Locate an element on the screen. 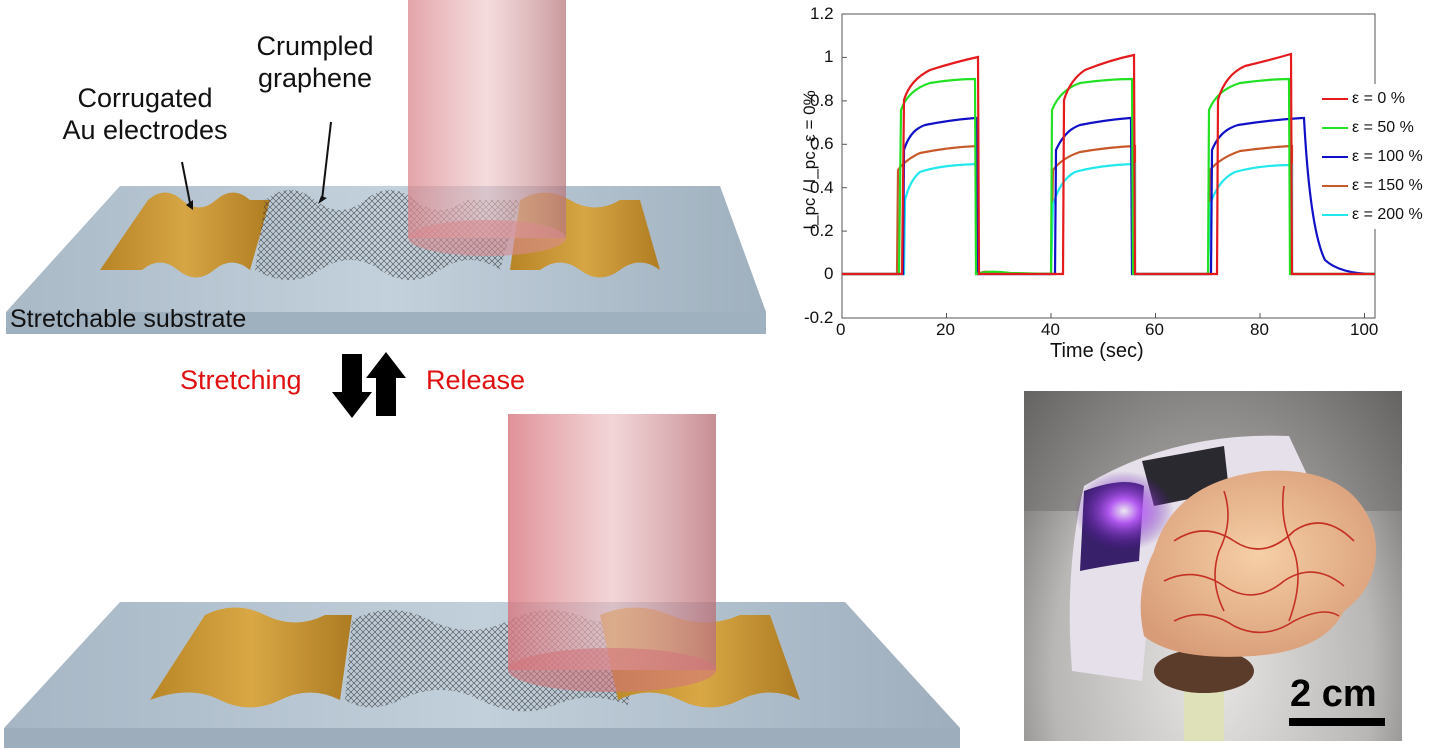 The image size is (1440, 755). x-tick-40: 40 is located at coordinates (1050, 329).